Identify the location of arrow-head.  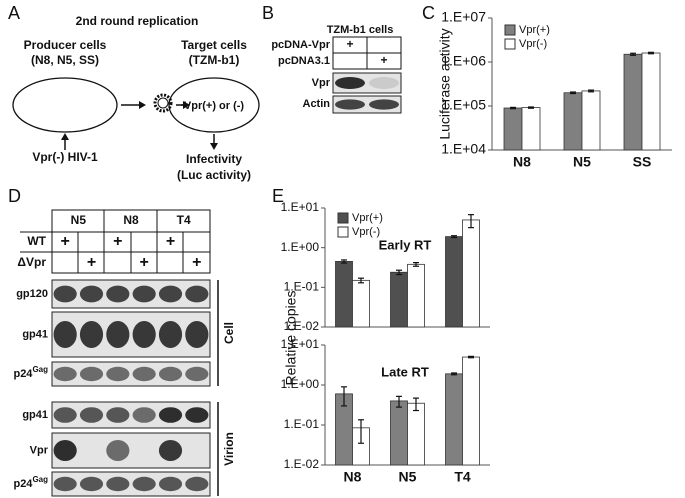
(186, 105).